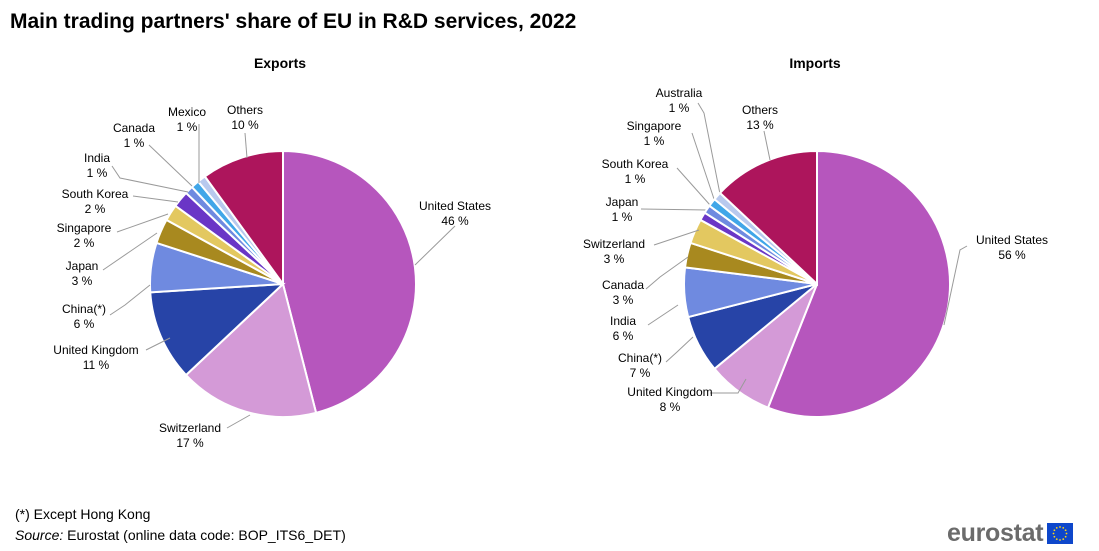 This screenshot has height=551, width=1099. What do you see at coordinates (635, 171) in the screenshot?
I see `slice-label: South Korea 1 %` at bounding box center [635, 171].